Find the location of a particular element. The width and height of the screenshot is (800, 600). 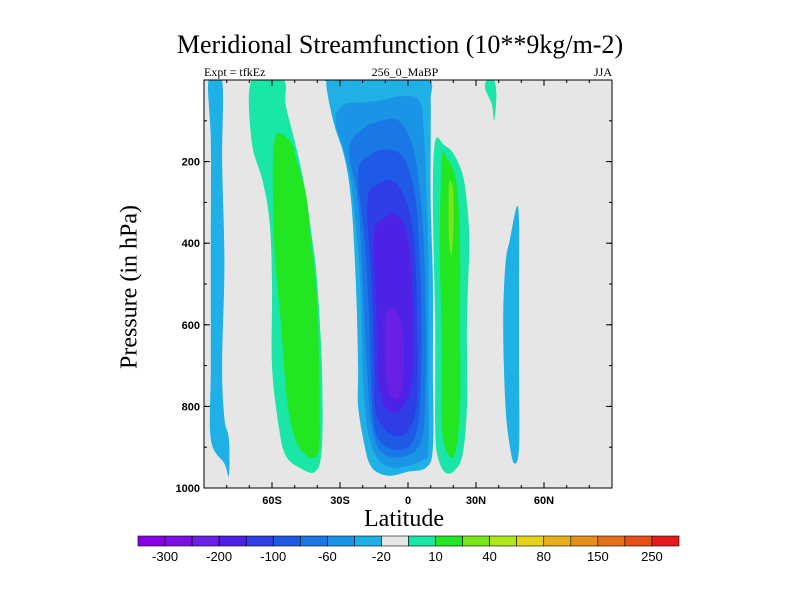

x-tick-label: 30S is located at coordinates (340, 501).